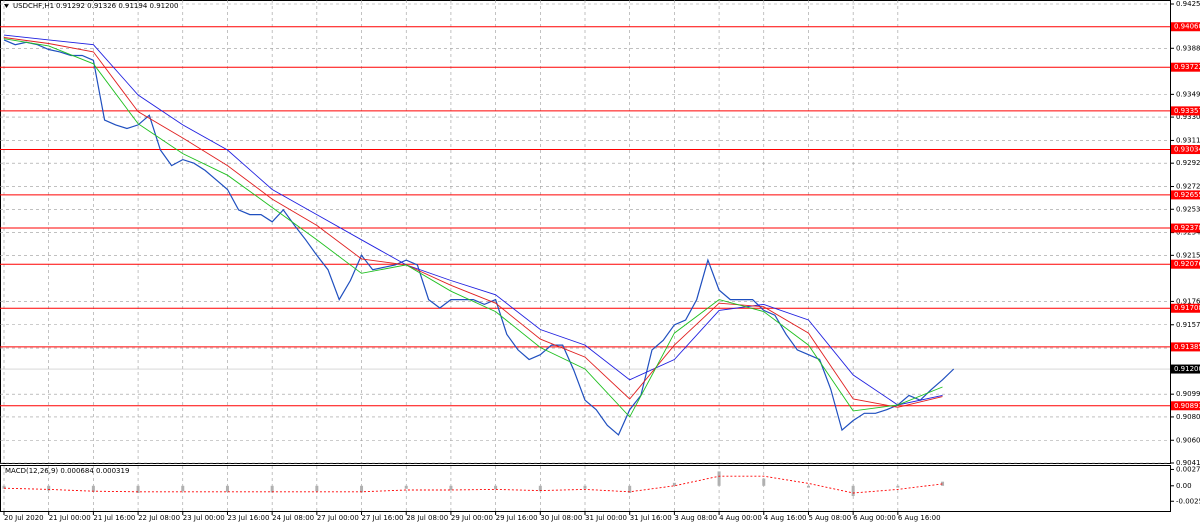 The image size is (1200, 525). What do you see at coordinates (24, 518) in the screenshot?
I see `x-tick-label: 20 Jul 2020` at bounding box center [24, 518].